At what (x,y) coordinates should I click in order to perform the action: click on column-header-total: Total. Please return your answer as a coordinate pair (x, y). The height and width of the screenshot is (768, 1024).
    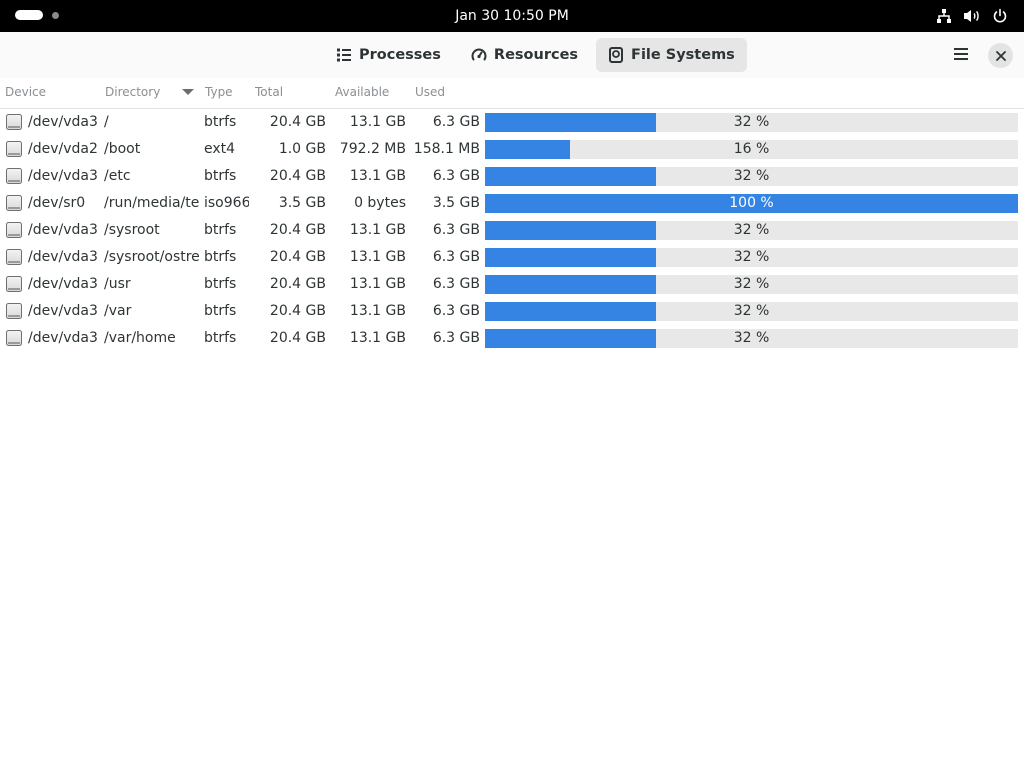
    Looking at the image, I should click on (269, 92).